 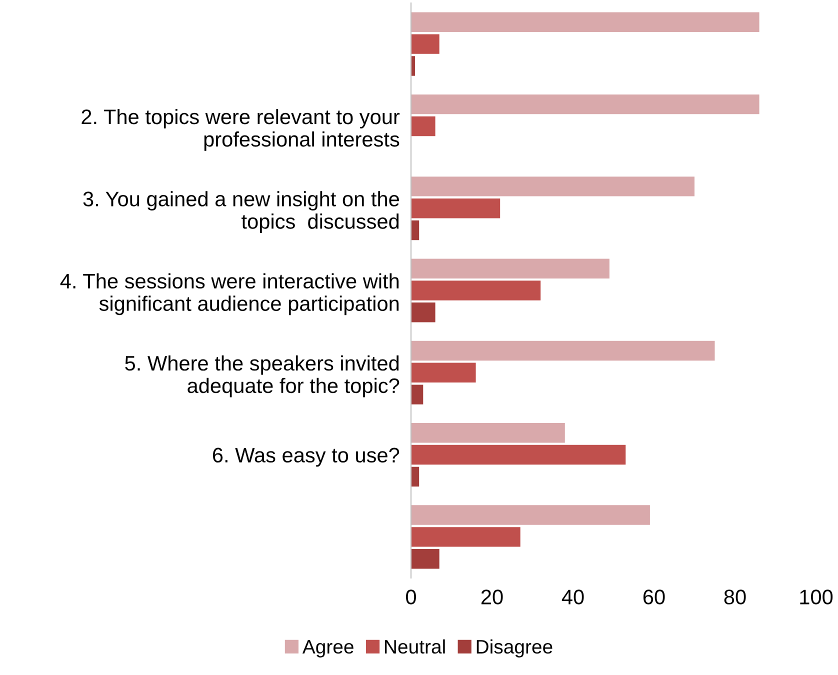 What do you see at coordinates (411, 597) in the screenshot?
I see `x-tick-label: 0` at bounding box center [411, 597].